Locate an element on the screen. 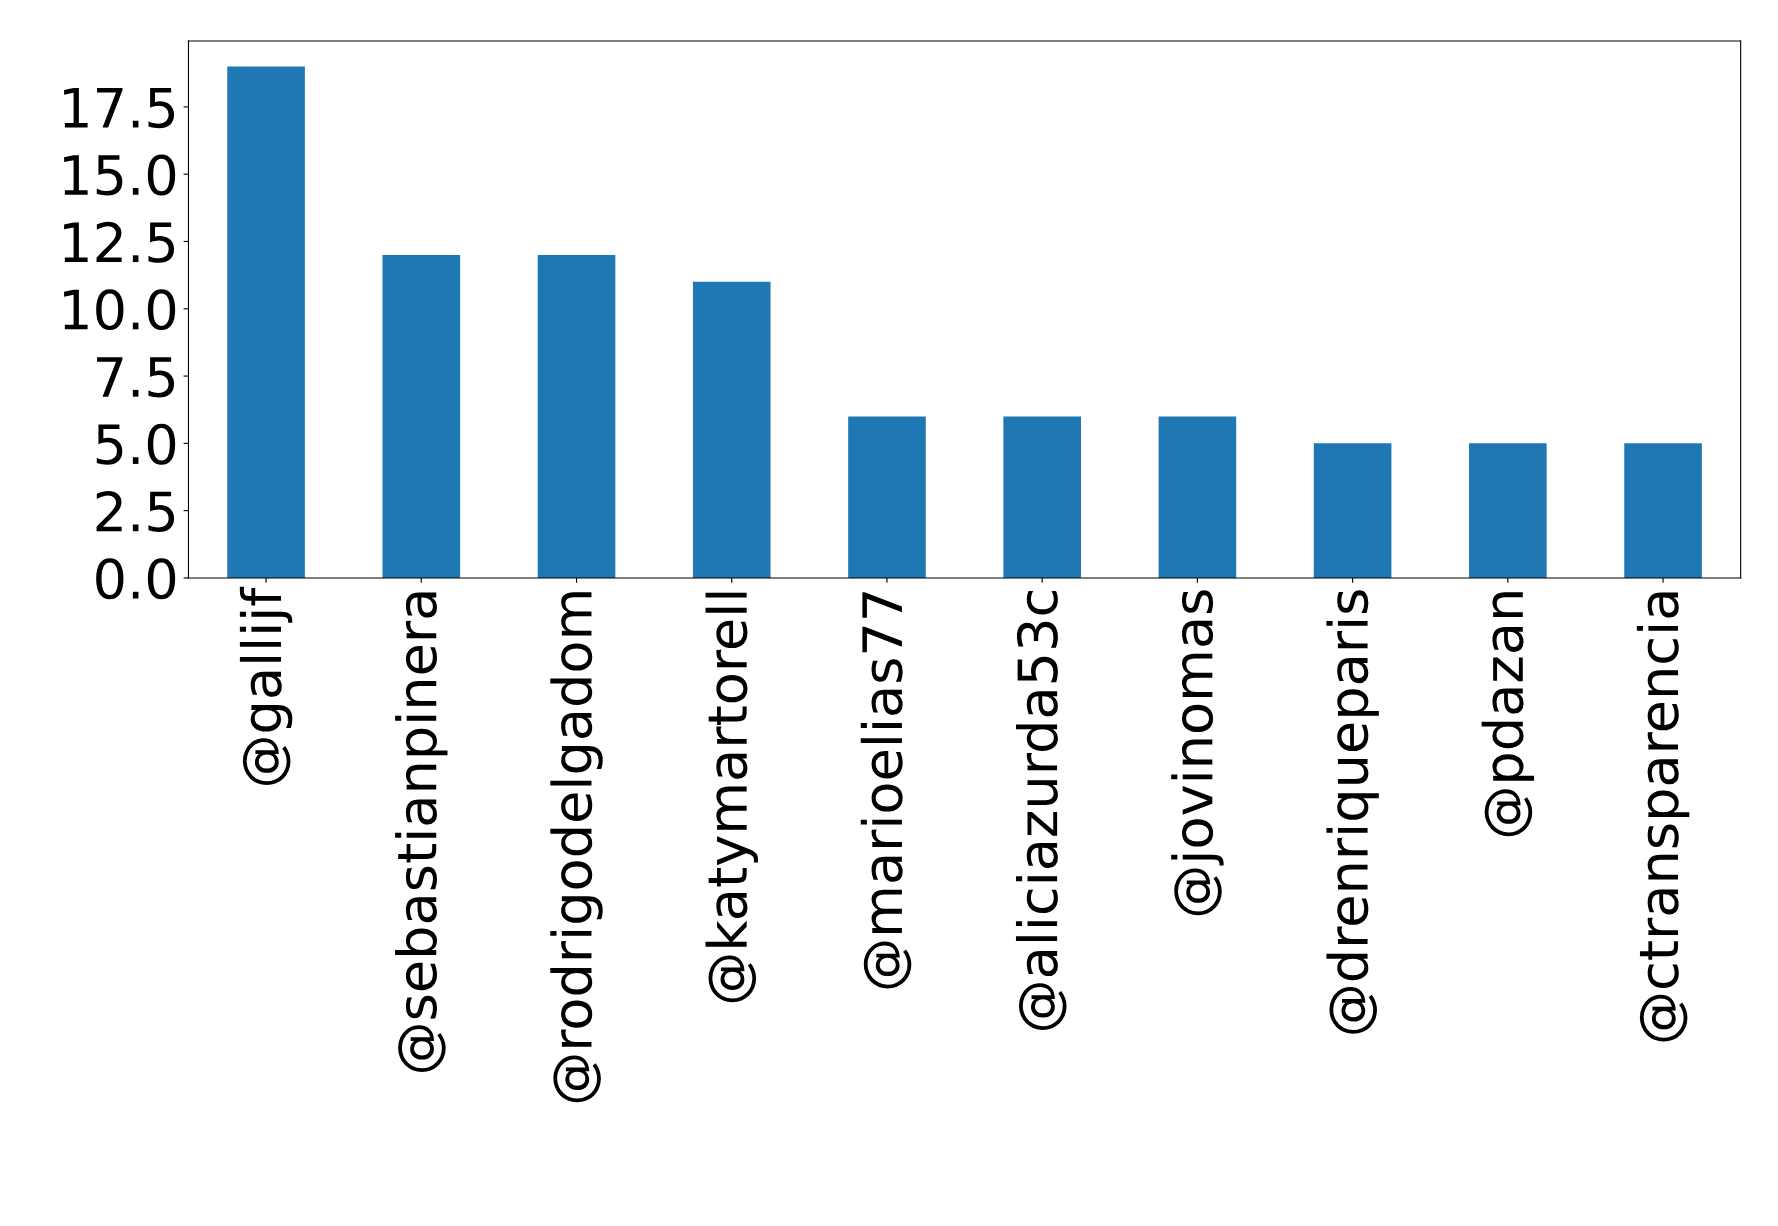 This screenshot has width=1778, height=1226. x-tick-label: @rodrigodelgadom is located at coordinates (576, 847).